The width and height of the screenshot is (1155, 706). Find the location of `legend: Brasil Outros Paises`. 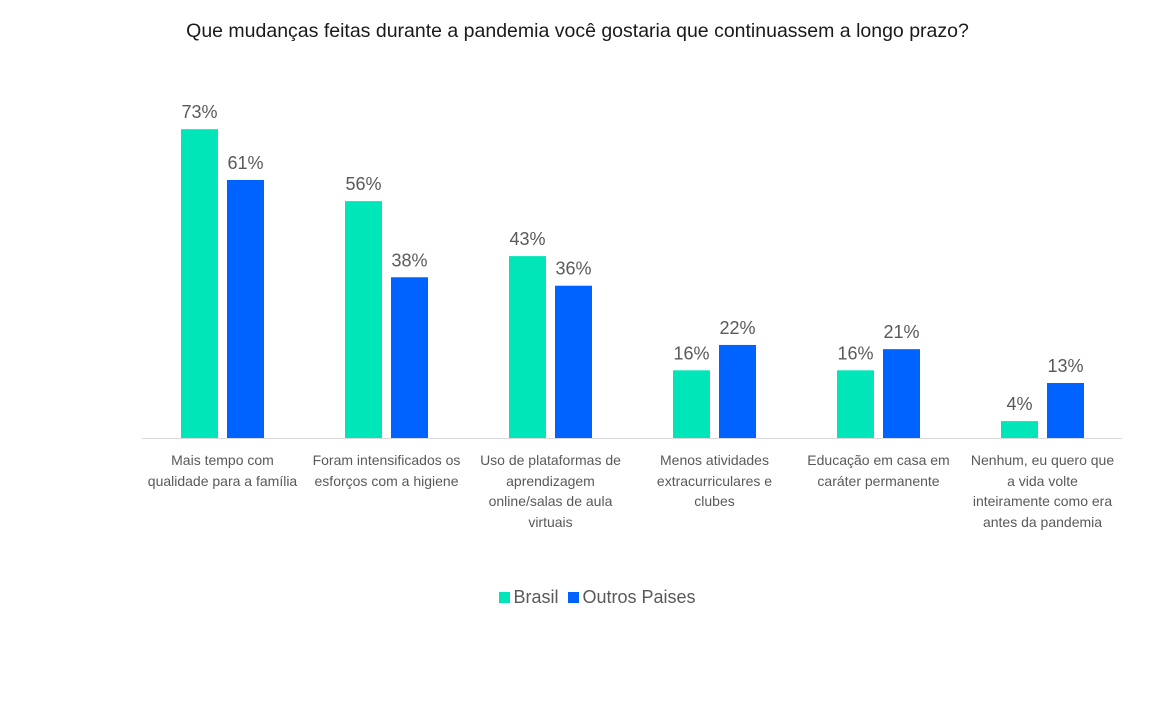

legend: Brasil Outros Paises is located at coordinates (577, 597).